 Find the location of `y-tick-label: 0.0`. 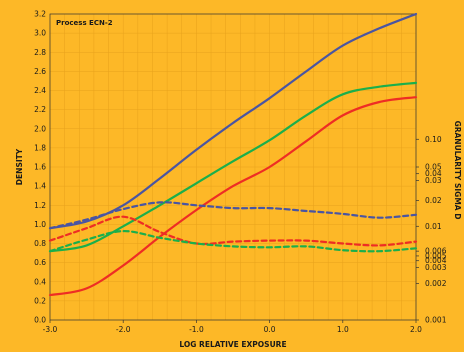

y-tick-label: 0.0 is located at coordinates (40, 320).